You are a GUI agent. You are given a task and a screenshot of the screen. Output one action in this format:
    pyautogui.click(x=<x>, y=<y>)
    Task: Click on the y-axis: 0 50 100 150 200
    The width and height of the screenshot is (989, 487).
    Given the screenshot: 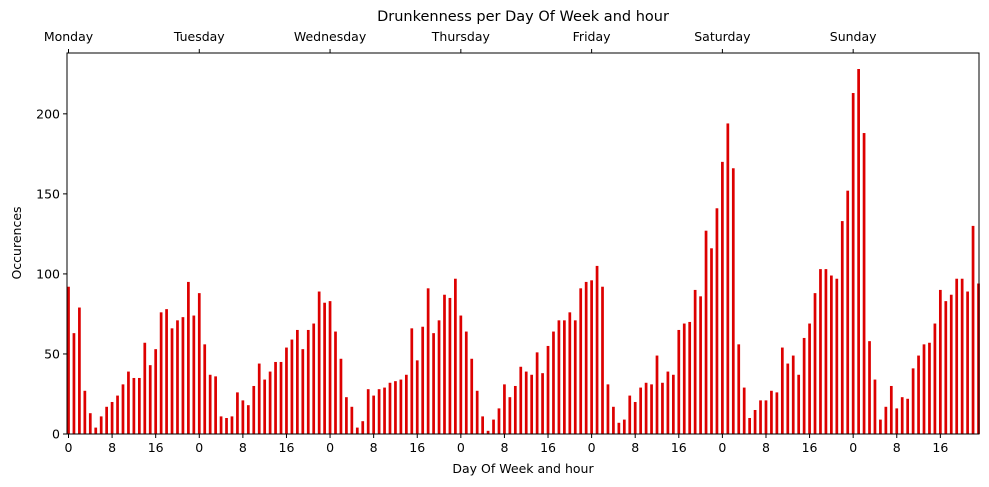 What is the action you would take?
    pyautogui.click(x=51, y=274)
    